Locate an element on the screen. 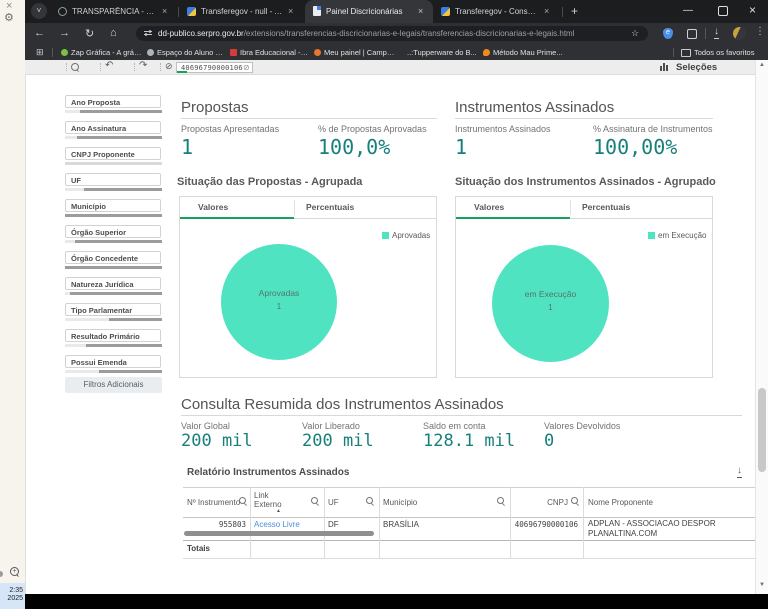  new-tab-button: + is located at coordinates (575, 11).